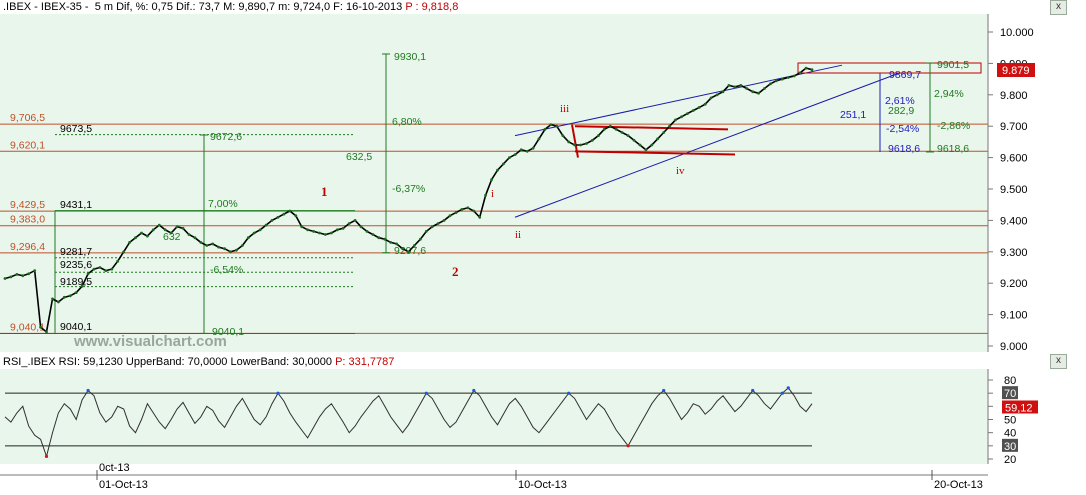 Image resolution: width=1086 pixels, height=495 pixels. I want to click on measure-annotation: 6,80%, so click(407, 122).